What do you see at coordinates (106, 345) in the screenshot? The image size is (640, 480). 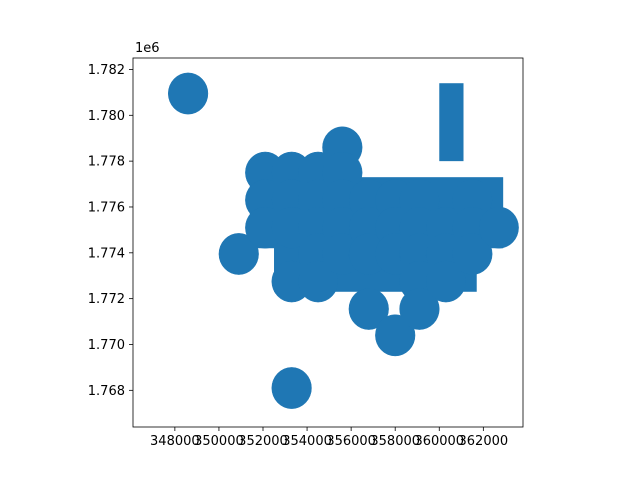 I see `y-tick-label: 1.770` at bounding box center [106, 345].